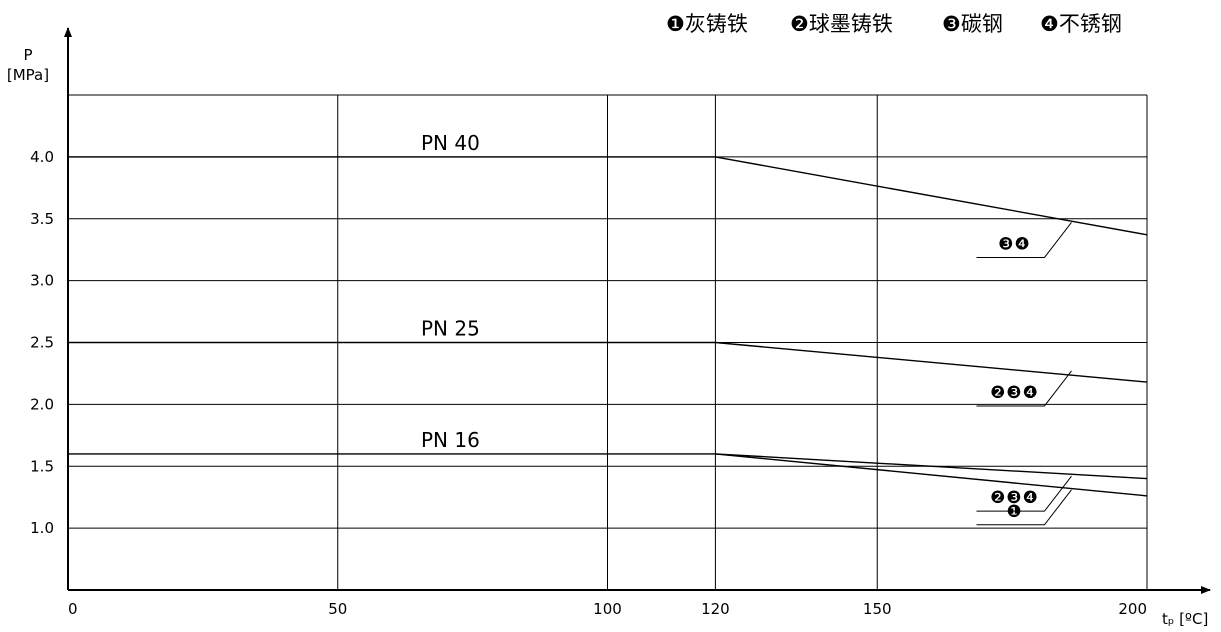 The height and width of the screenshot is (632, 1221). What do you see at coordinates (1185, 619) in the screenshot?
I see `x-axis-title: tₚ [ºC]` at bounding box center [1185, 619].